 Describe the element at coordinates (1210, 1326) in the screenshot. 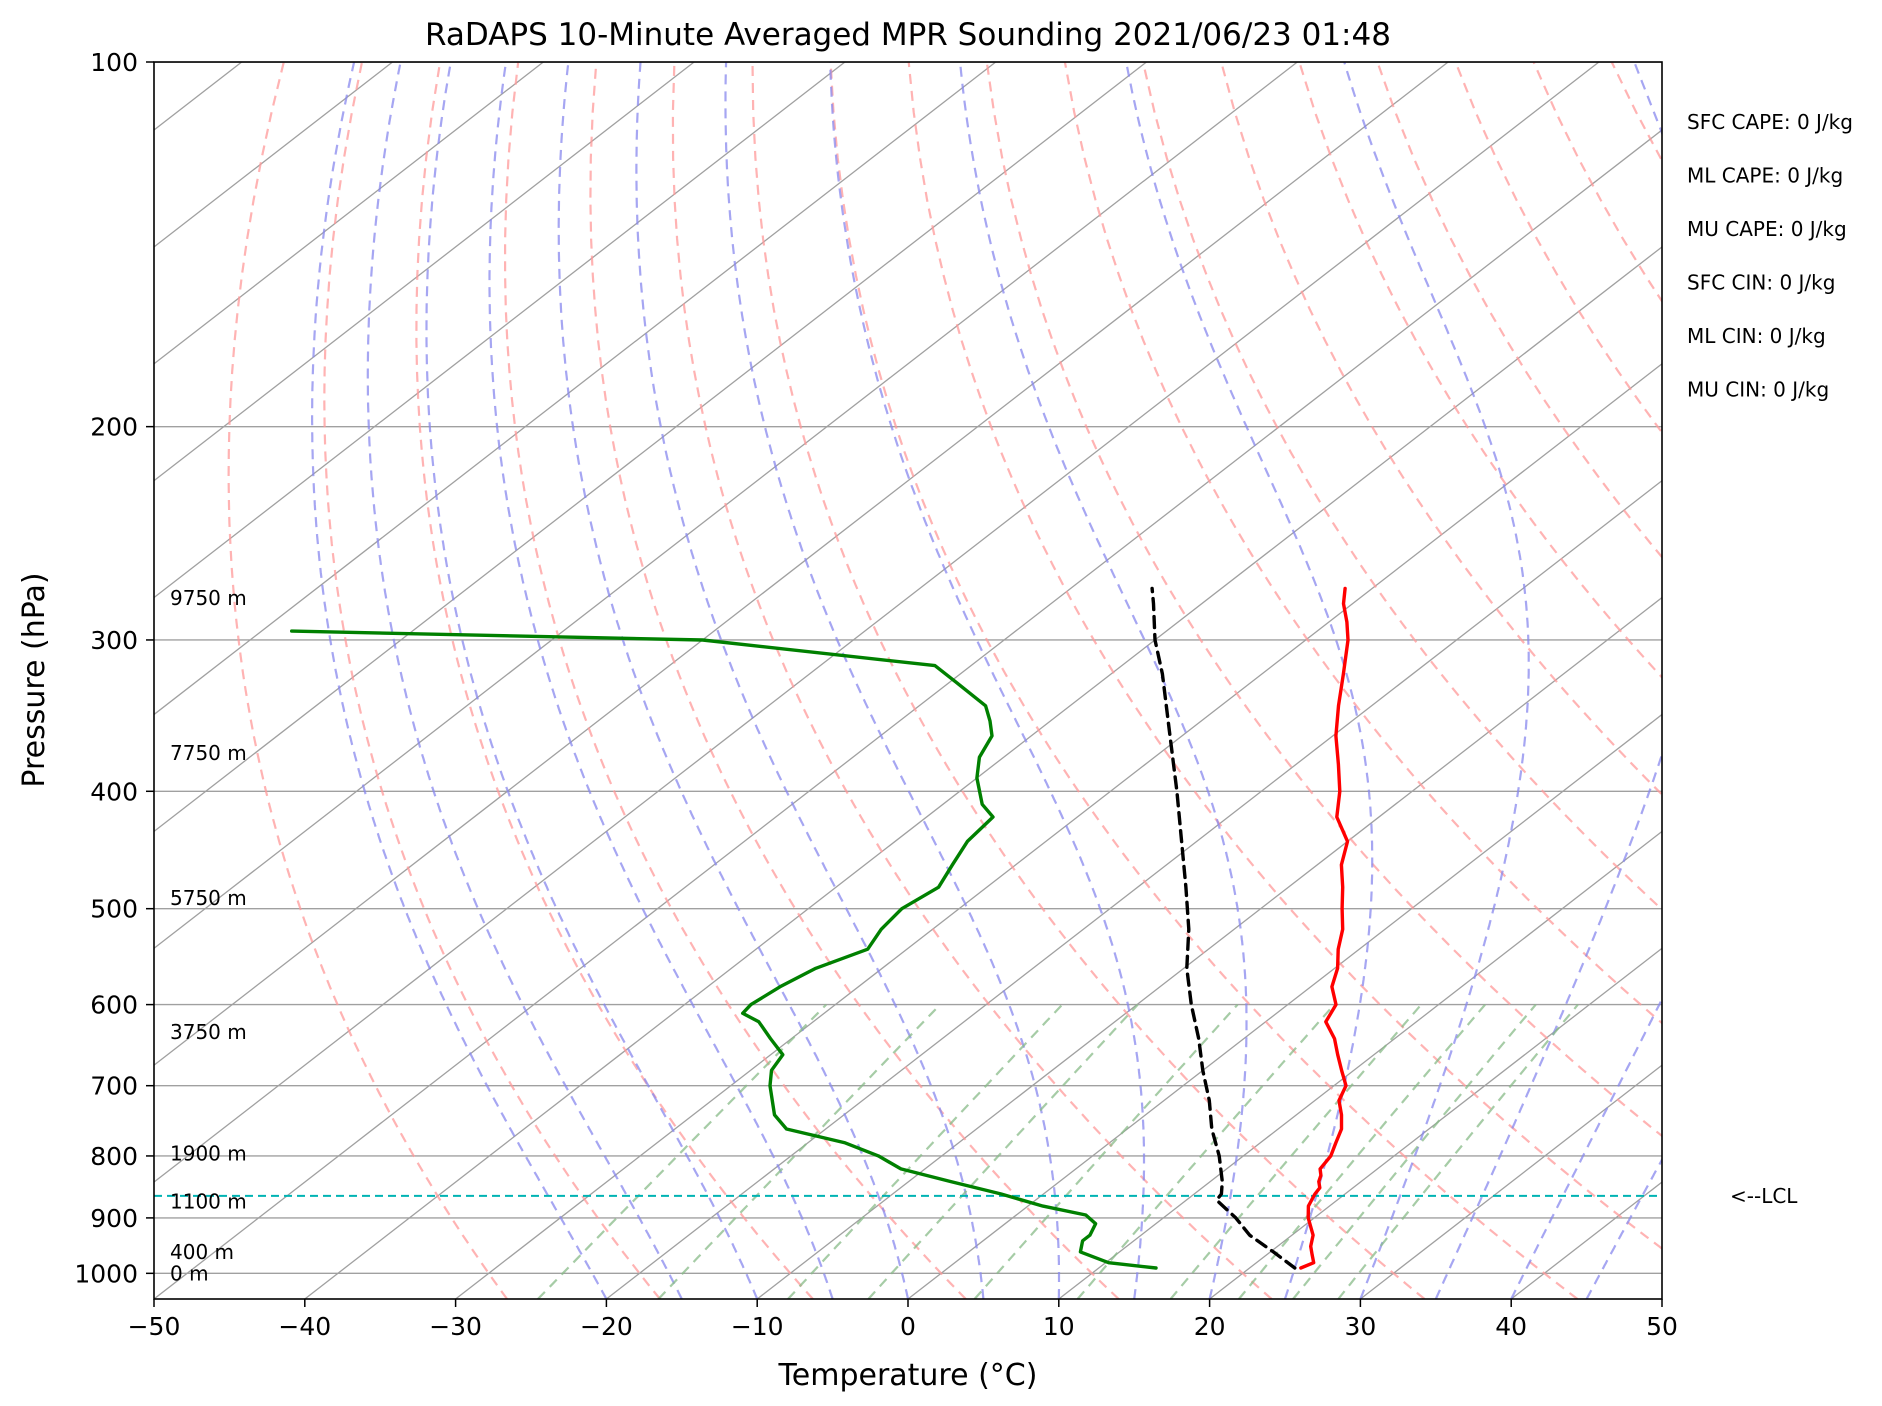

I see `x-tick-label: 20` at that location.